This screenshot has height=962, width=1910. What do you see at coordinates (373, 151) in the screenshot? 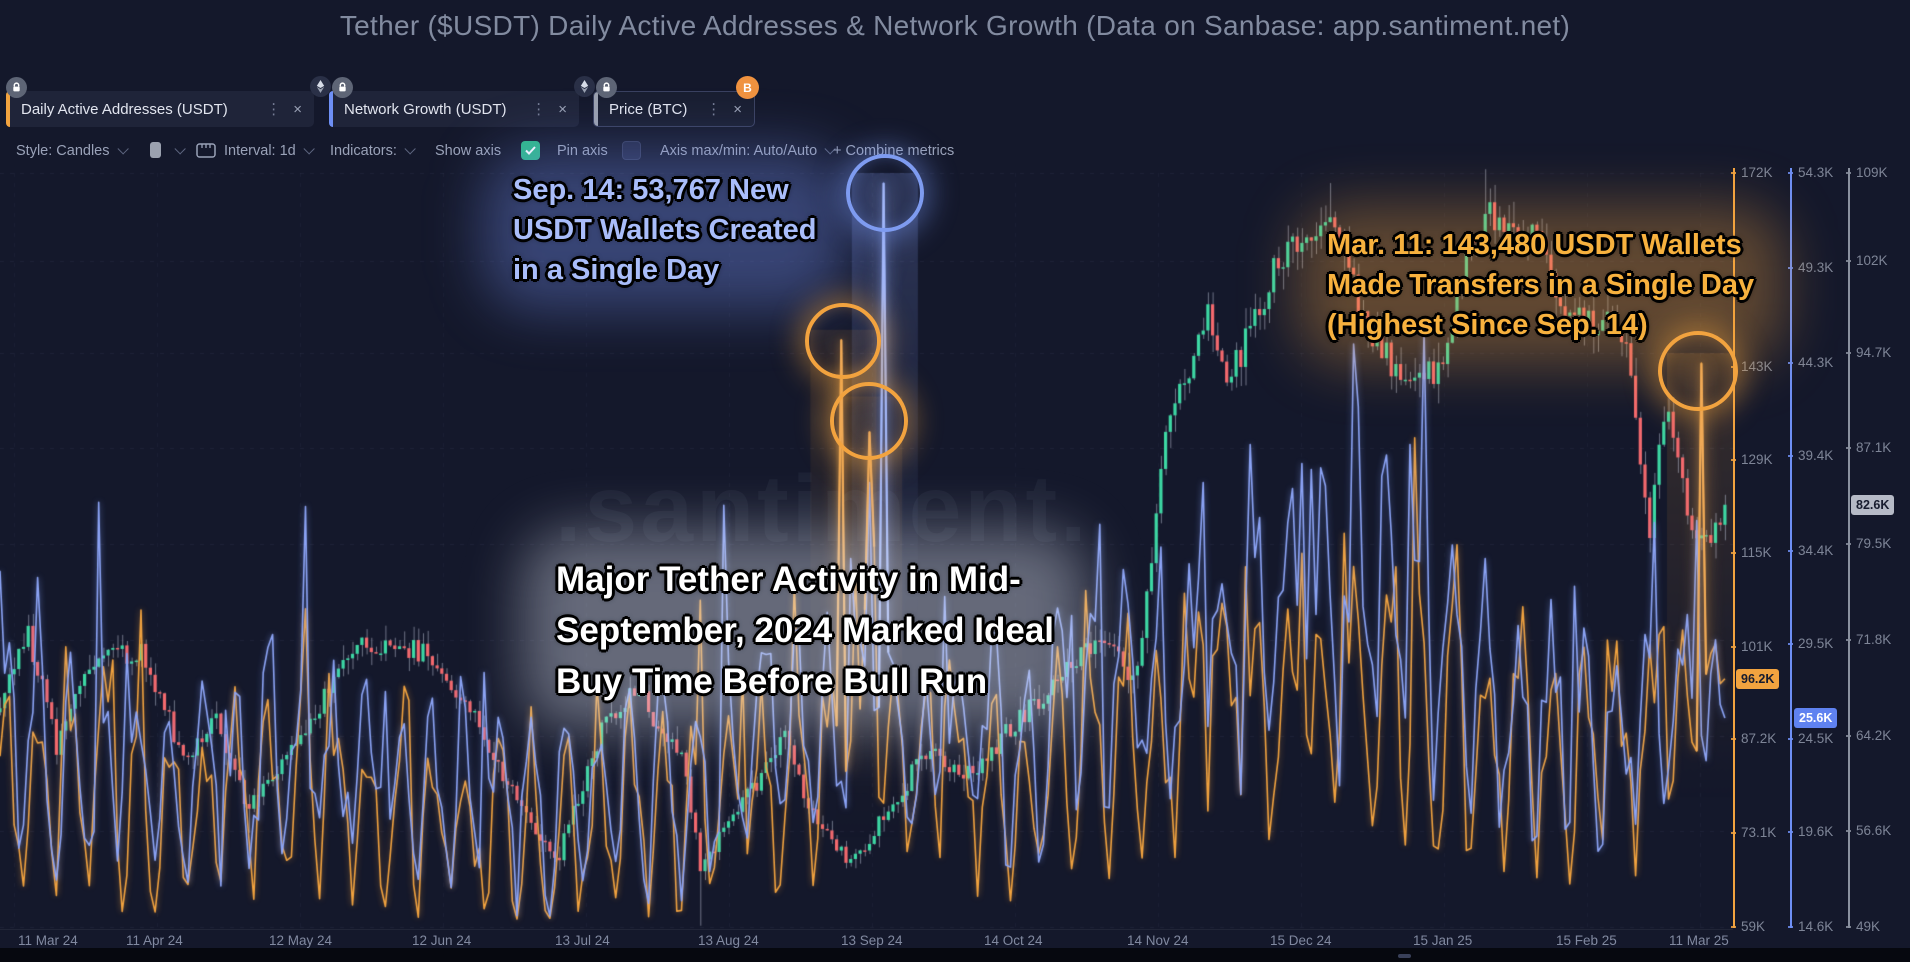
I see `indicators-dropdown: Indicators:` at bounding box center [373, 151].